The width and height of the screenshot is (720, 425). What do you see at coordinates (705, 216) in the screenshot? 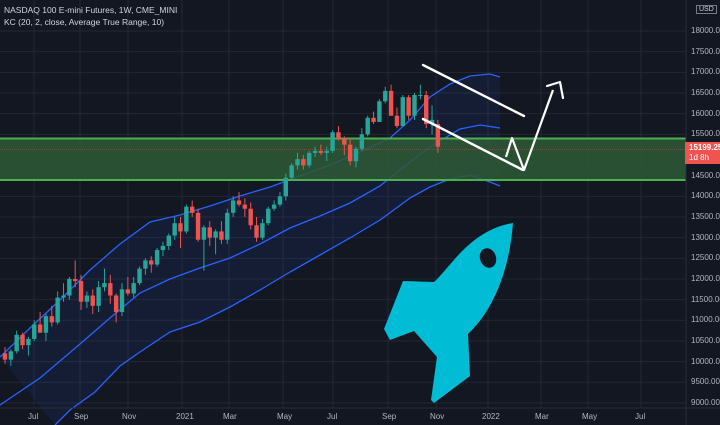
I see `price-tick-label: 13500.00` at bounding box center [705, 216].